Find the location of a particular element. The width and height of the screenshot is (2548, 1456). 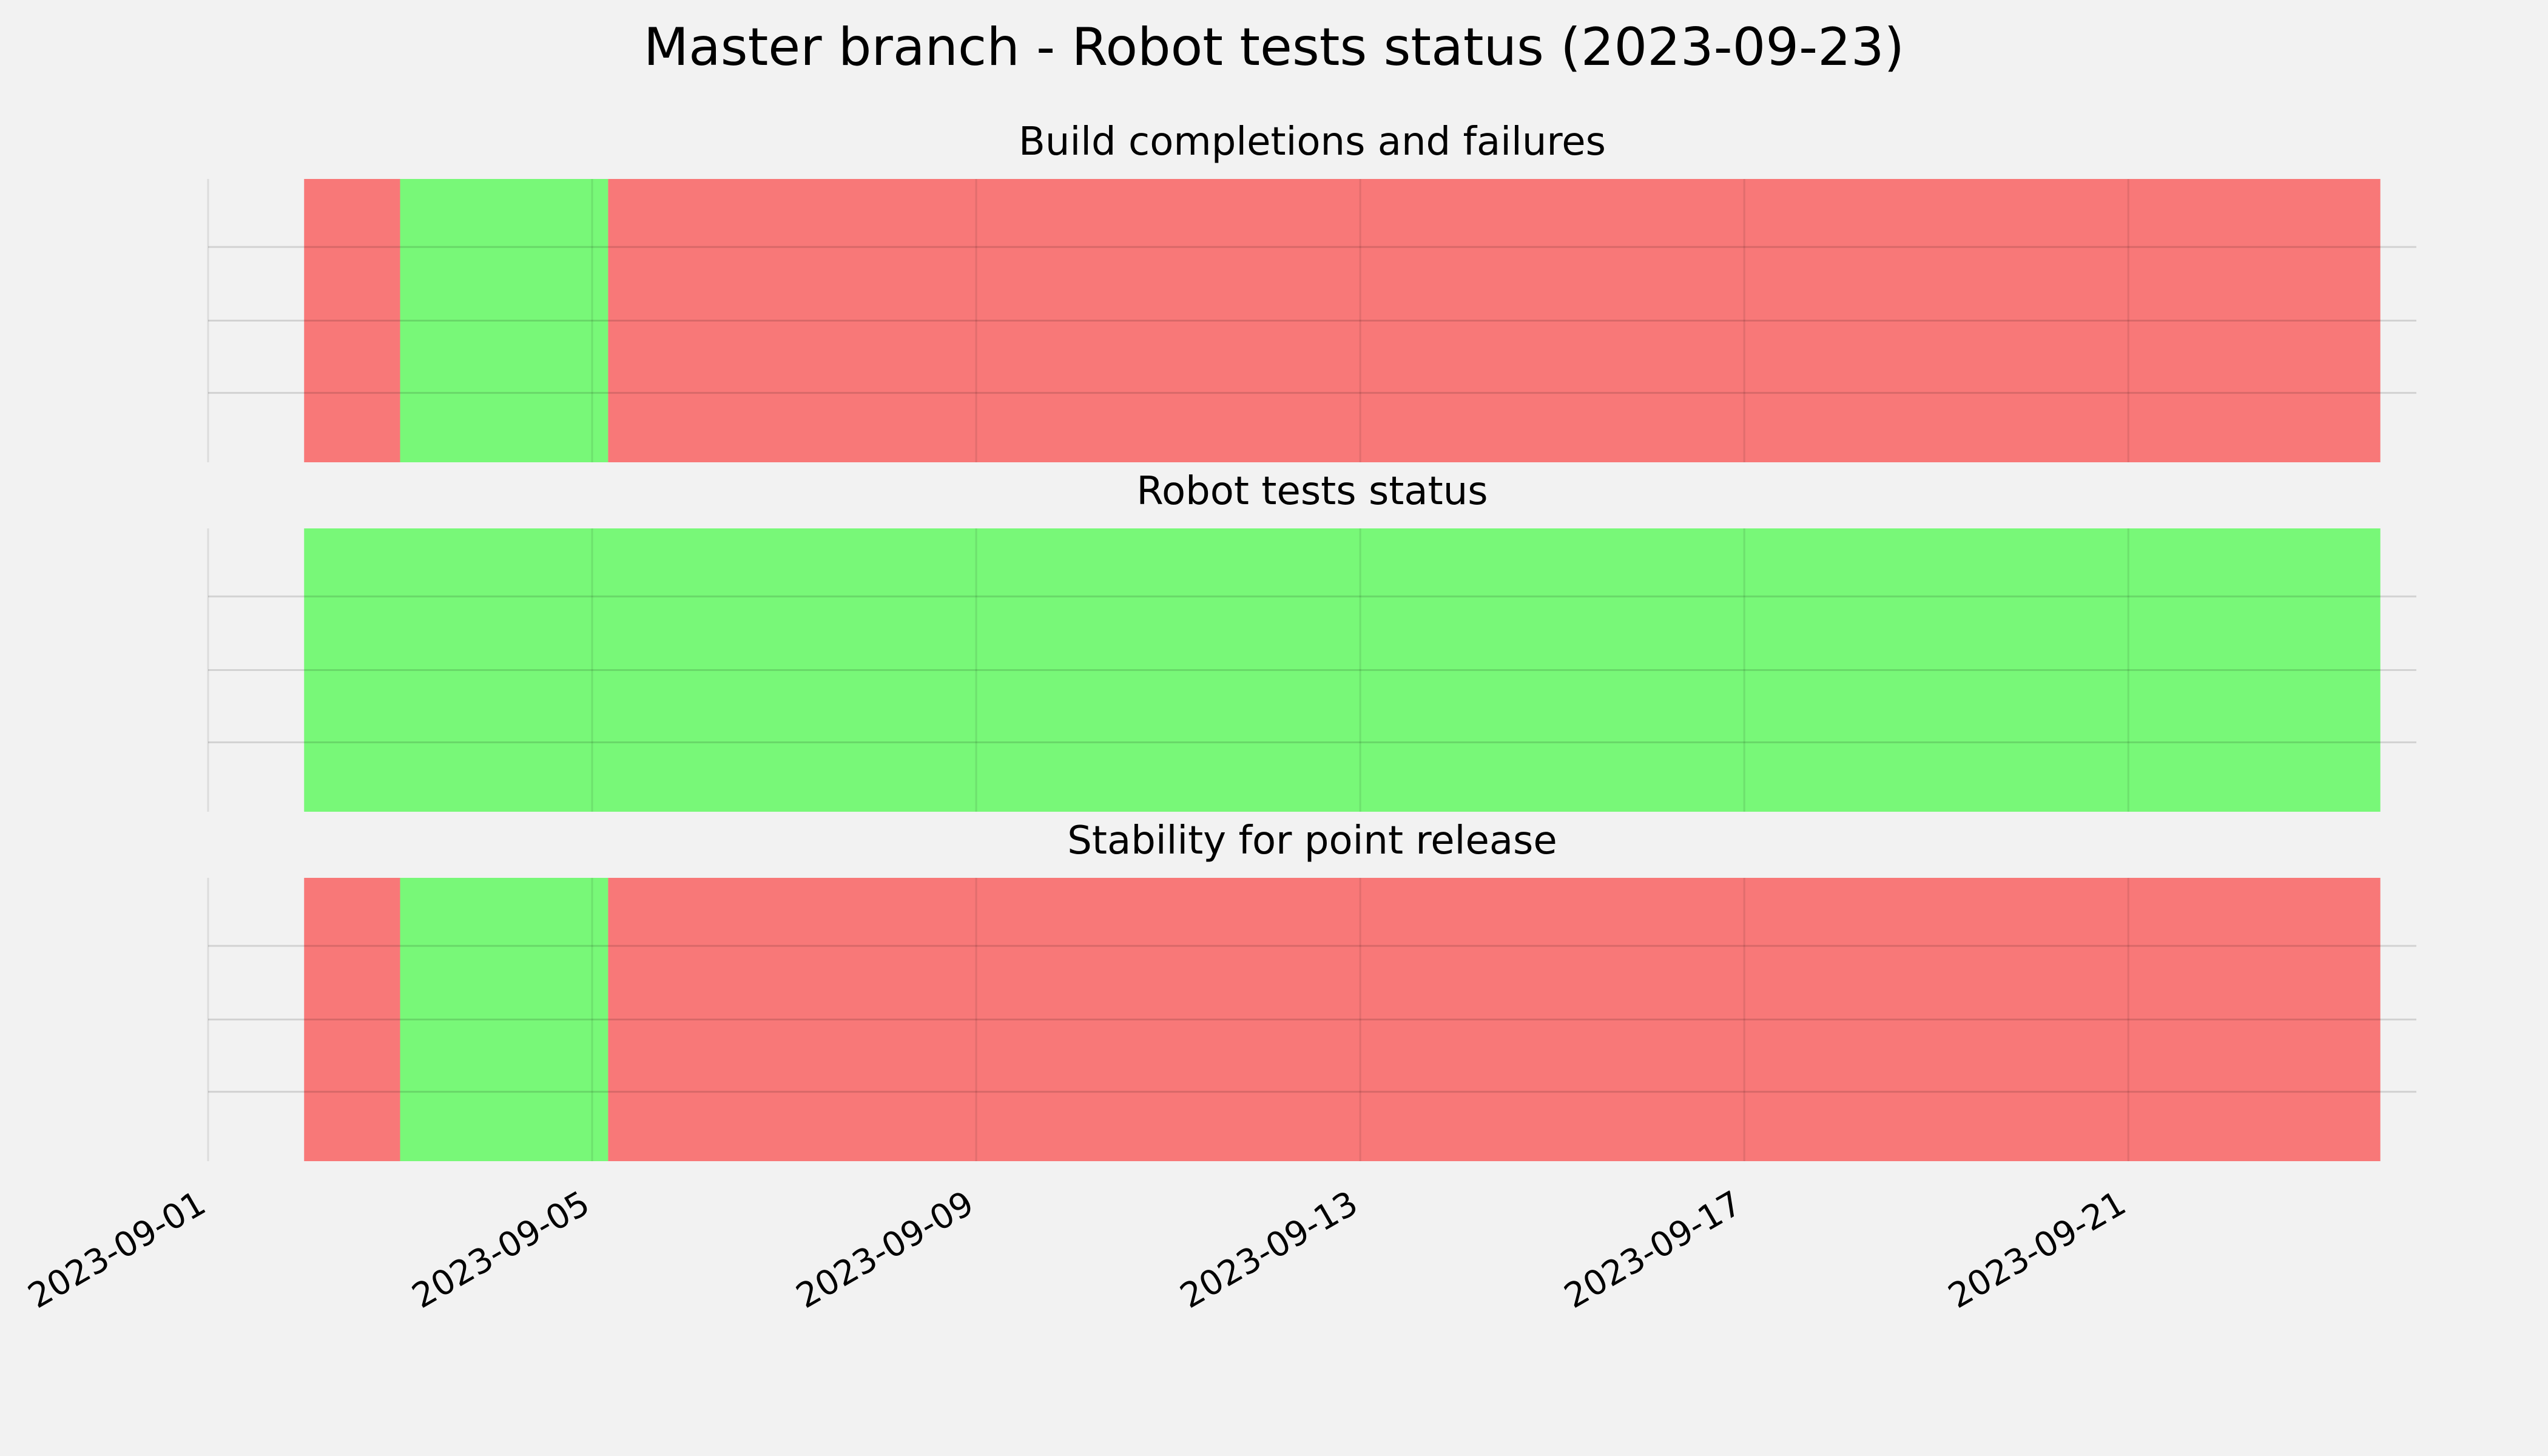

x-tick-label: 2023-09-09 is located at coordinates (885, 1250).